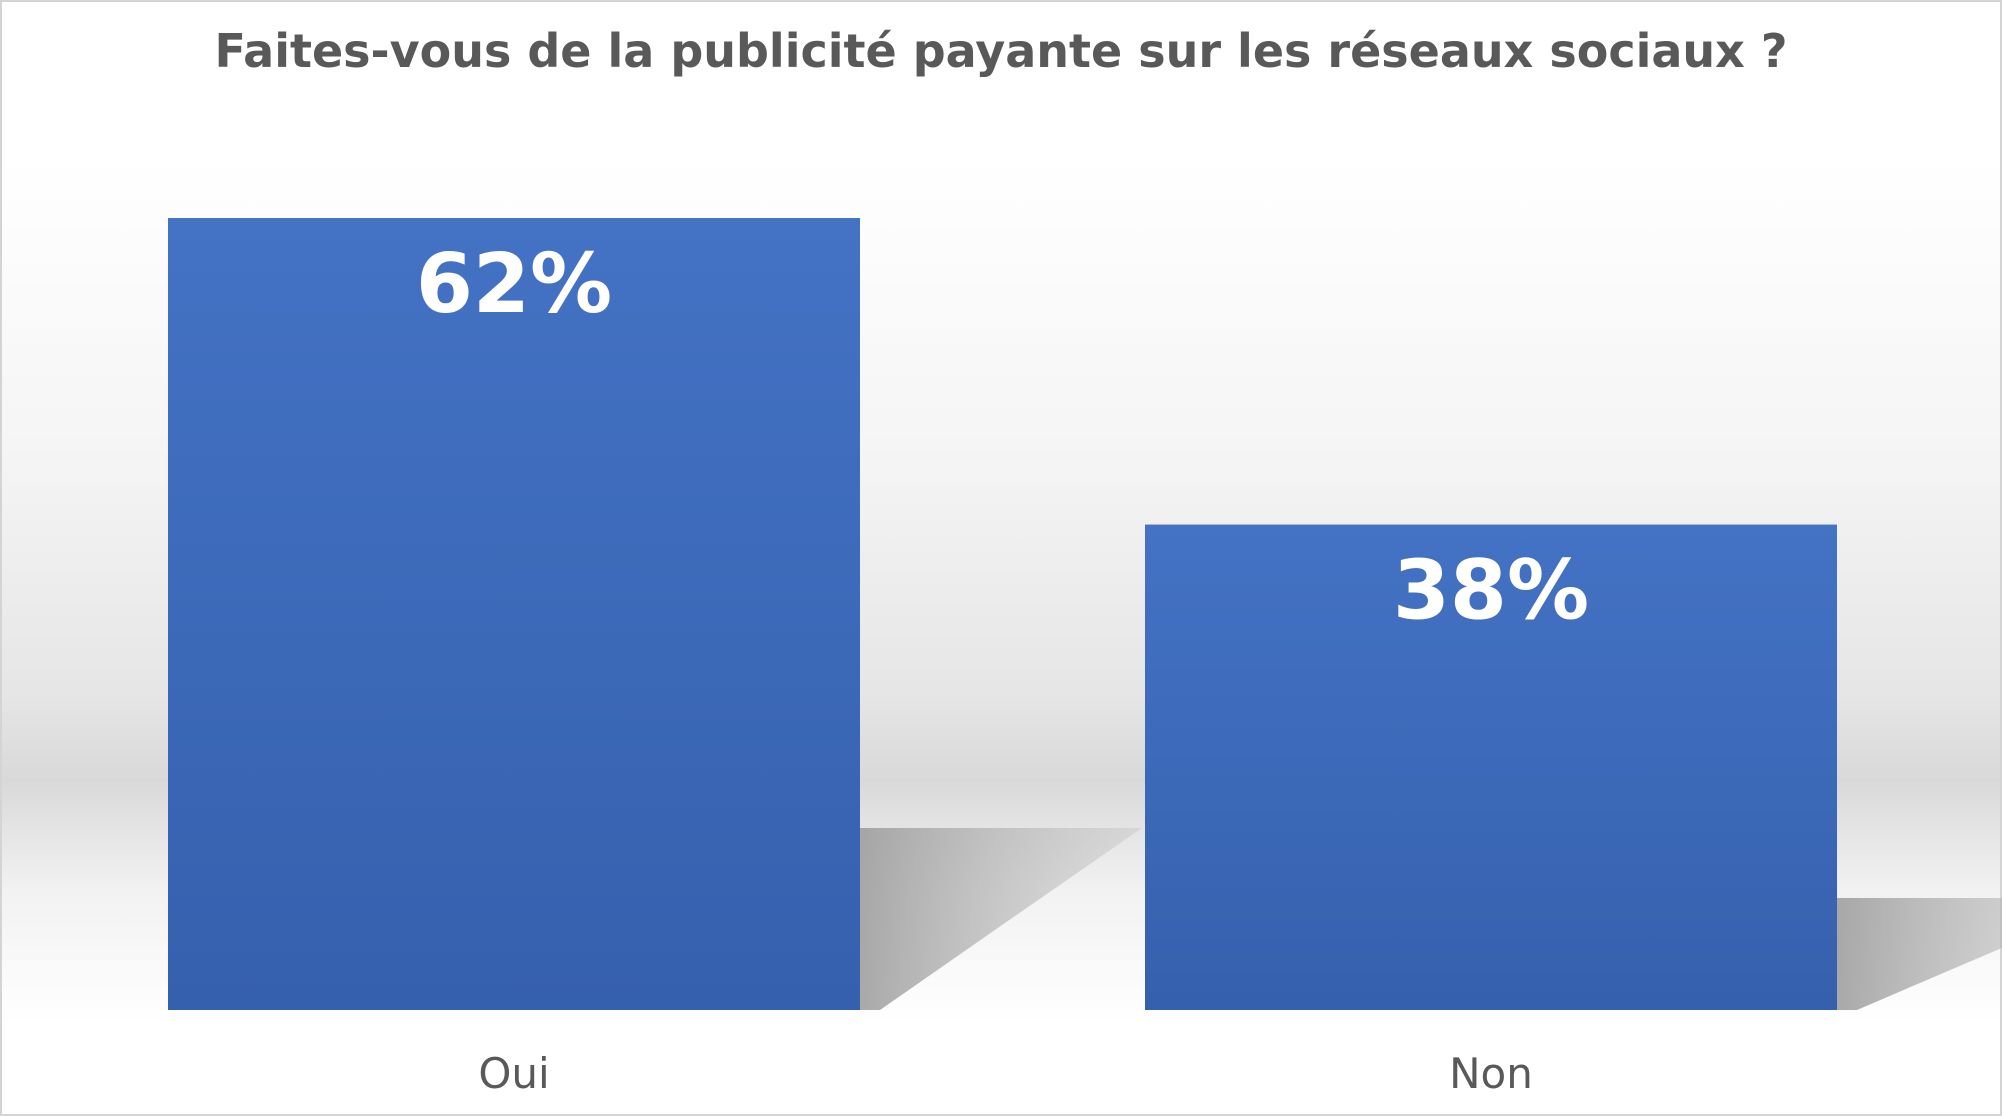 The width and height of the screenshot is (2002, 1116). Describe the element at coordinates (514, 284) in the screenshot. I see `data-label-oui: 62%` at that location.